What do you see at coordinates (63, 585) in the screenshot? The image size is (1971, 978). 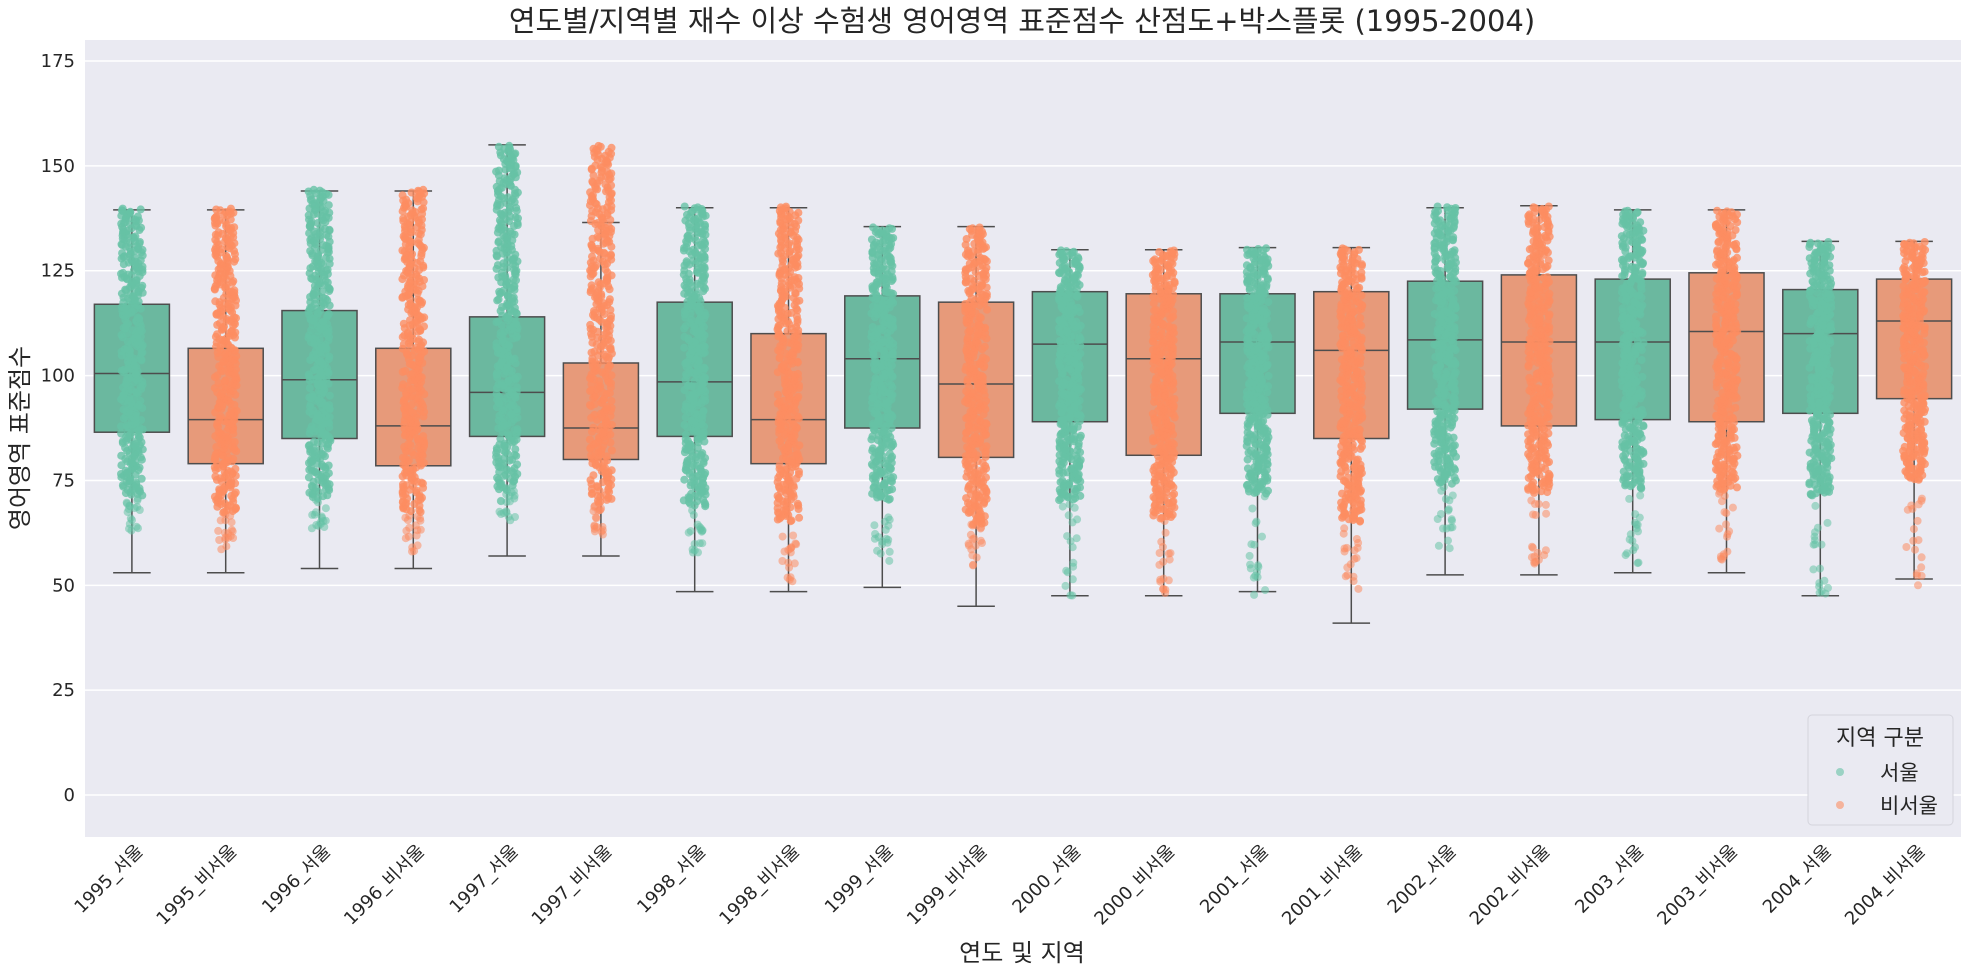 I see `y-tick-label: 50` at bounding box center [63, 585].